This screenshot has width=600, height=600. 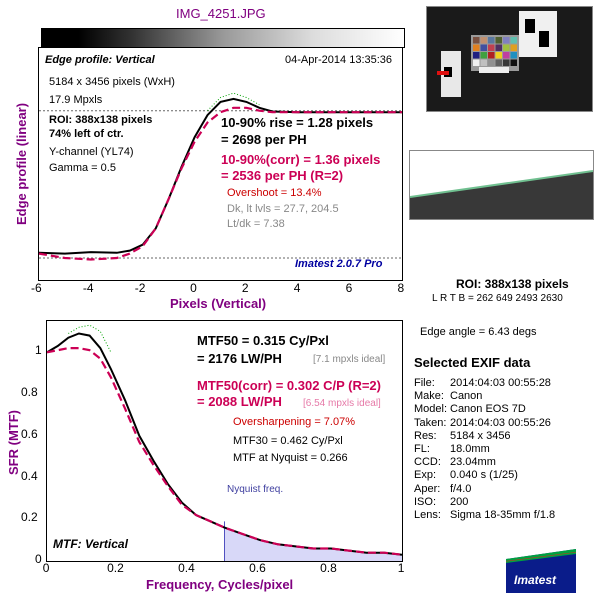 I want to click on mtf30: MTF30 = 0.462 Cy/Pxl, so click(x=288, y=441).